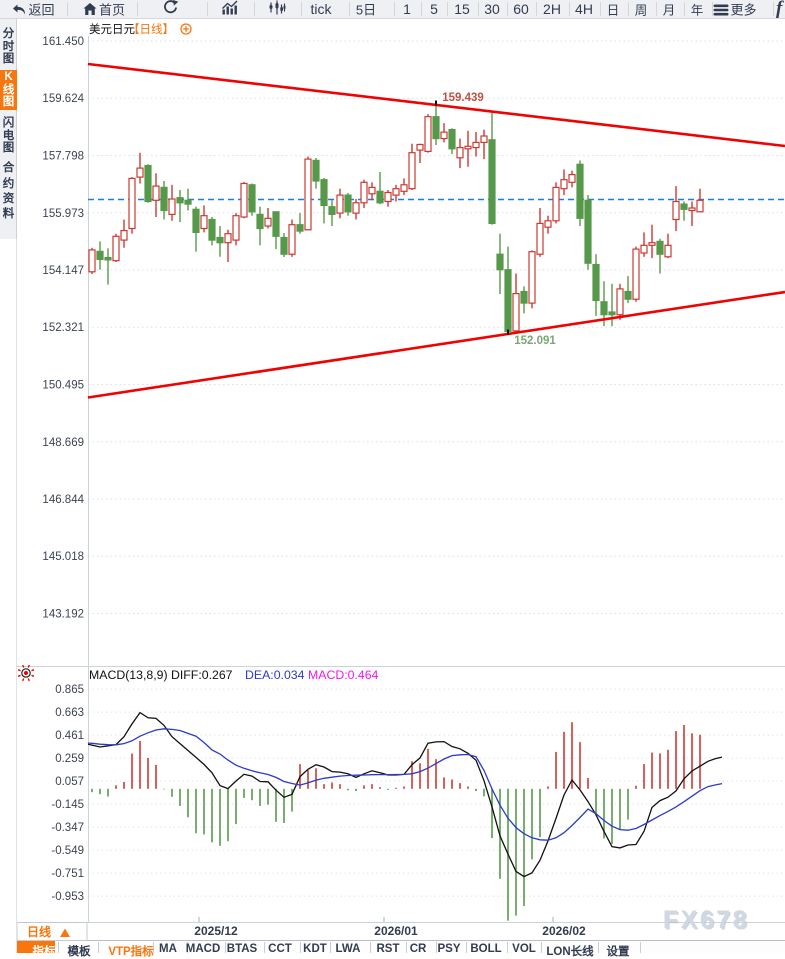  I want to click on svg-text: -0.751, so click(67, 874).